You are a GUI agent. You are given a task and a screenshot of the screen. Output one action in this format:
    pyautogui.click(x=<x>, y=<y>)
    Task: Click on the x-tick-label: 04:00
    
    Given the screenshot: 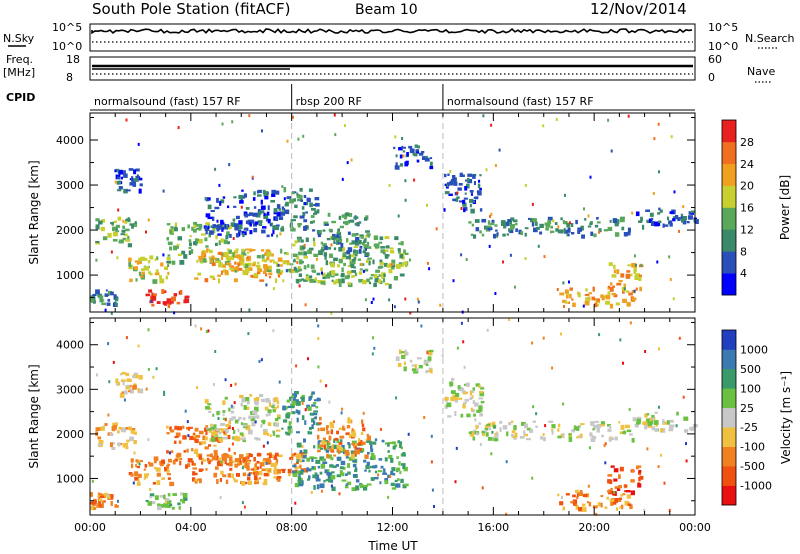 What is the action you would take?
    pyautogui.click(x=191, y=527)
    